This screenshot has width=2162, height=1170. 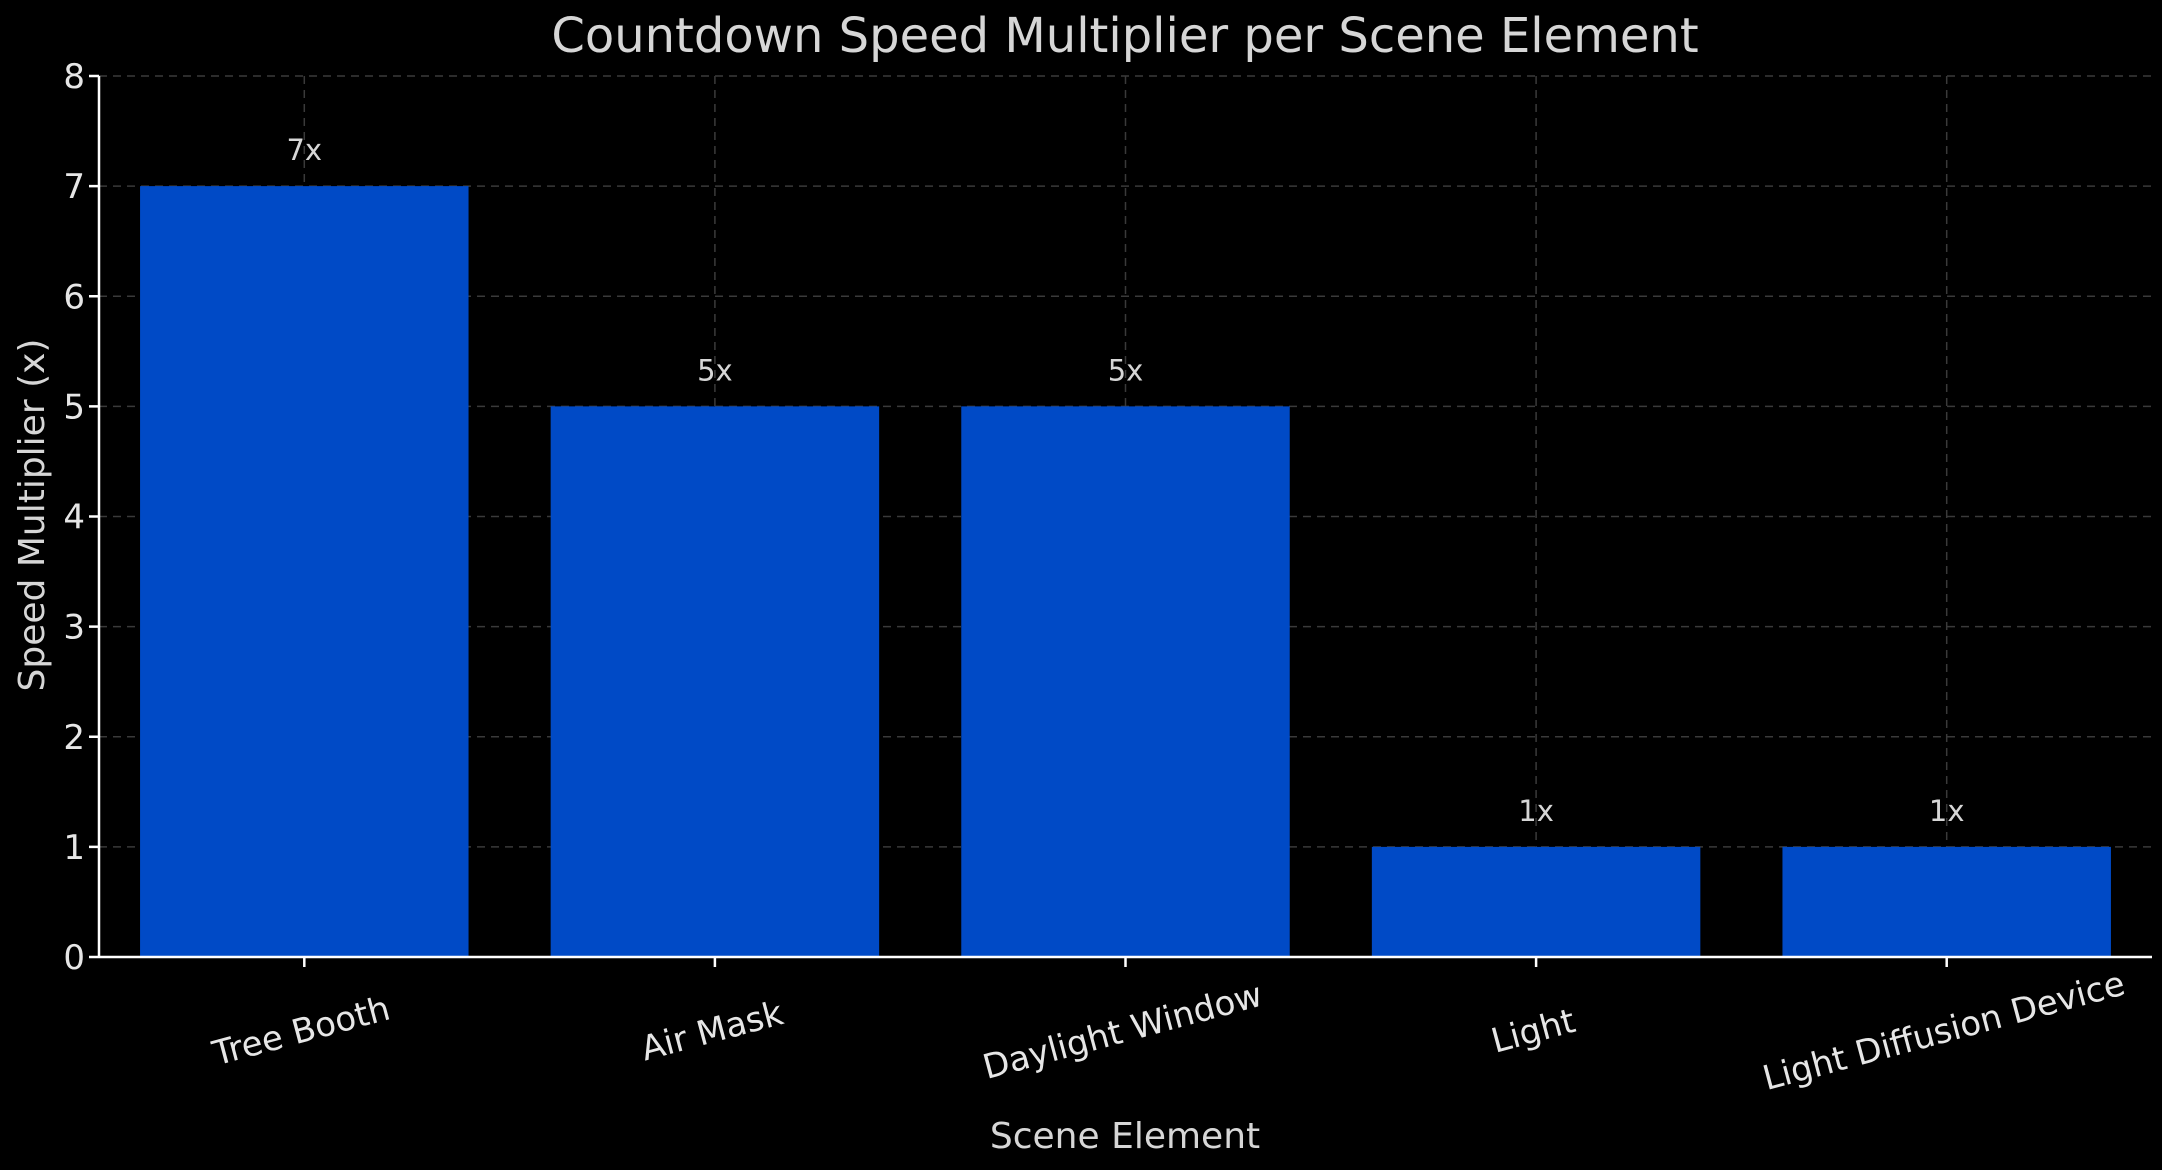 What do you see at coordinates (74, 518) in the screenshot?
I see `y-tick-label: 4` at bounding box center [74, 518].